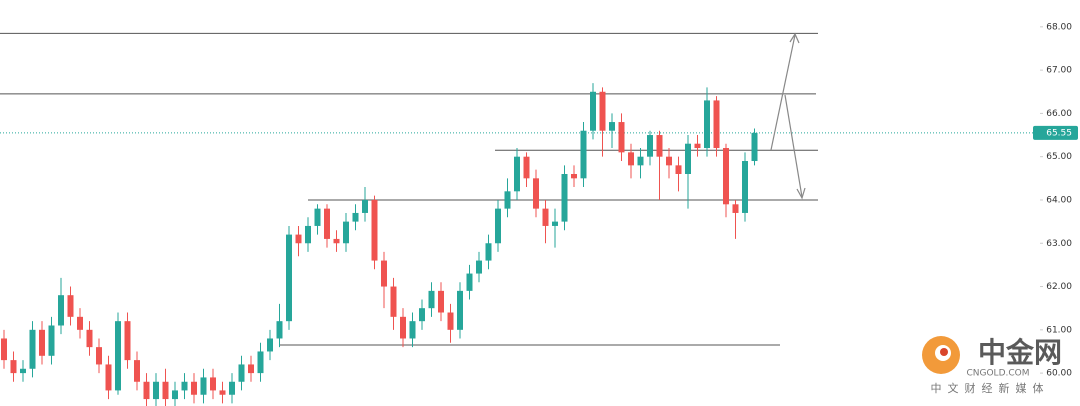 This screenshot has height=406, width=1080. I want to click on y-tick-label: 64.00, so click(1059, 200).